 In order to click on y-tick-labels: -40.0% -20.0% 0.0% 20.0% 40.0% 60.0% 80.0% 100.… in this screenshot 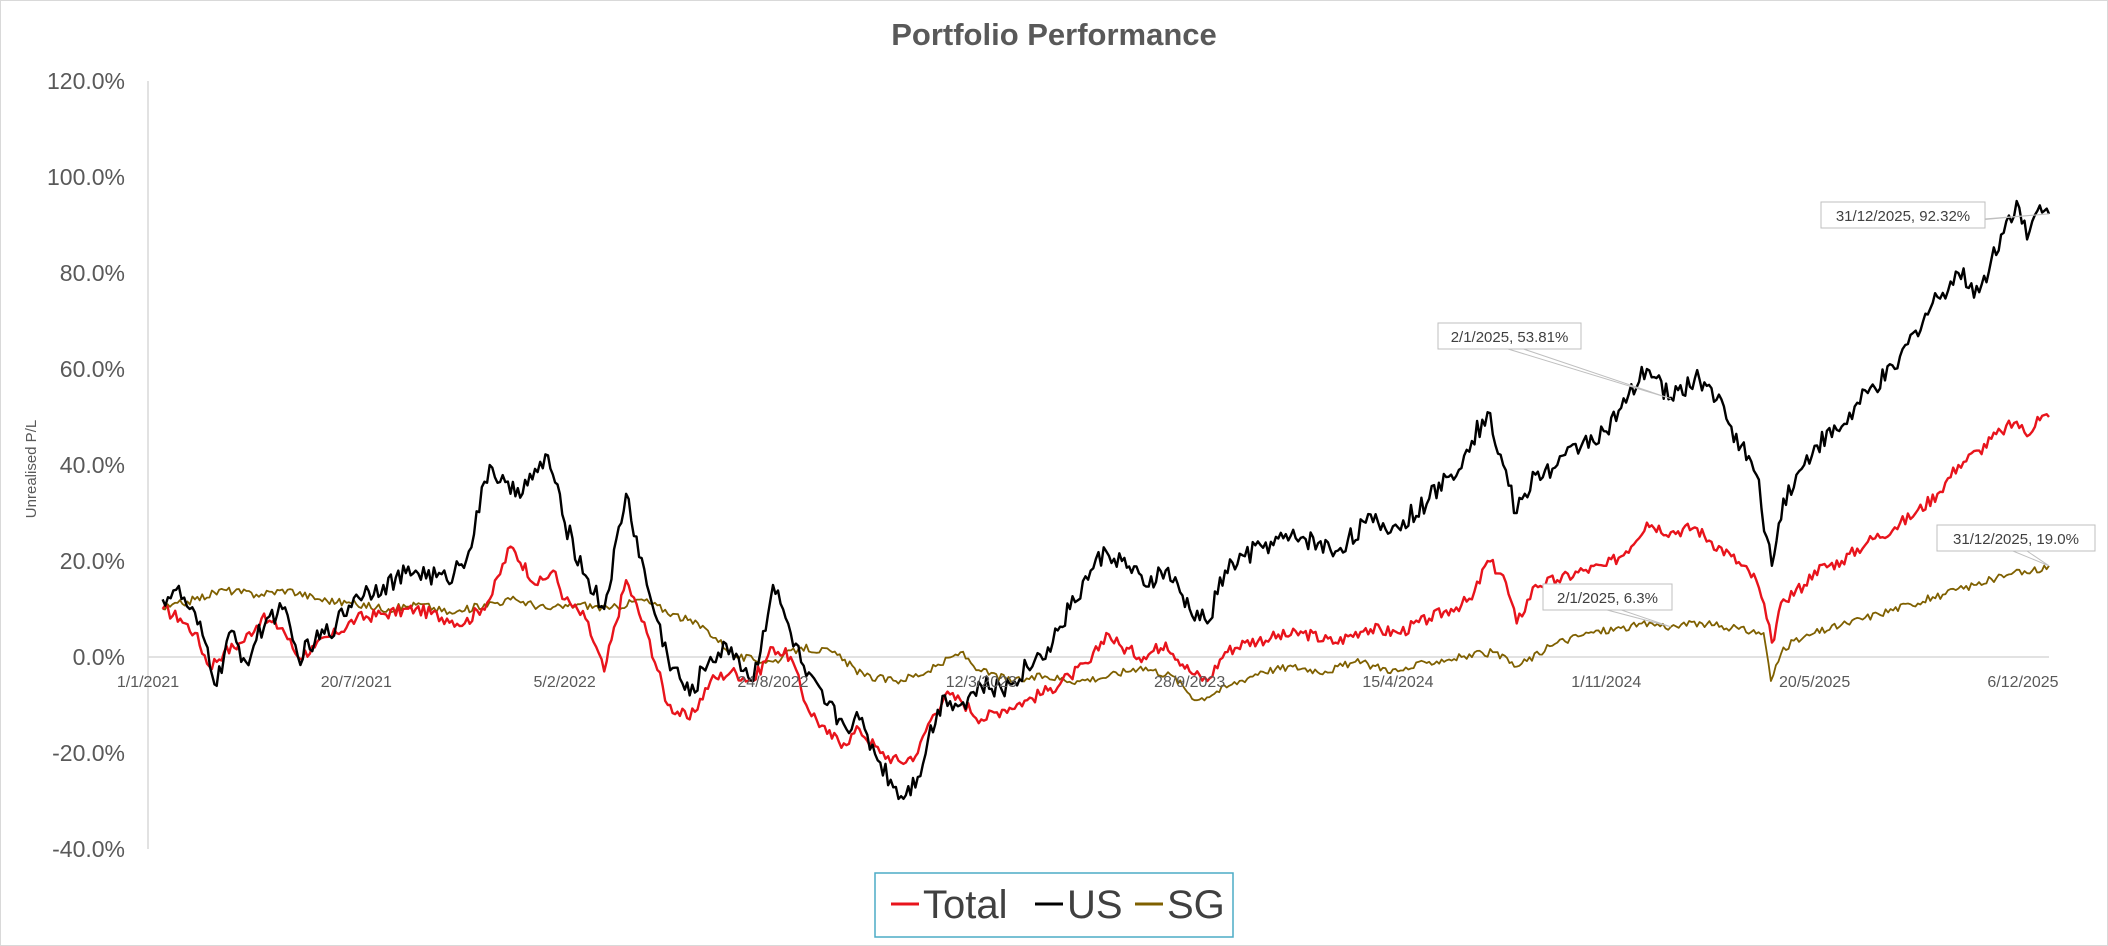, I will do `click(86, 465)`.